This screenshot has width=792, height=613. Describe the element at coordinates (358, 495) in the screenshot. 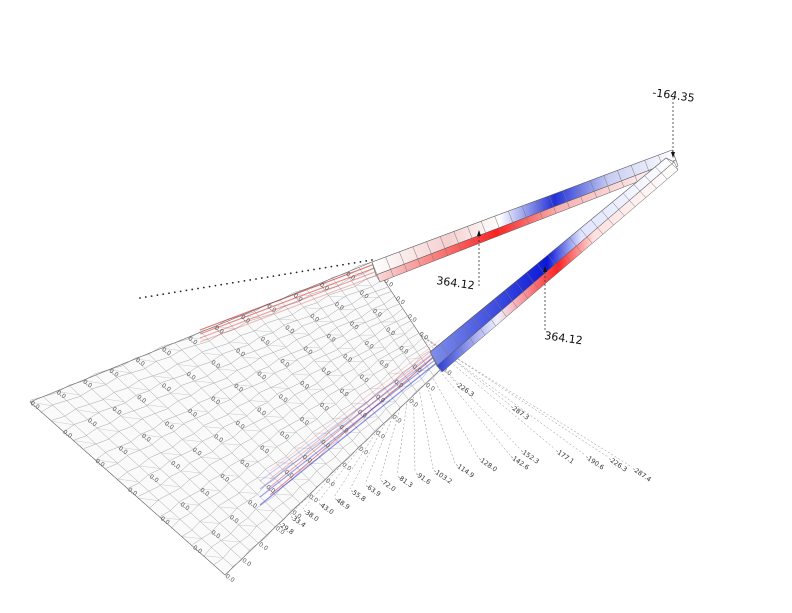

I see `side-scale-label: -55.8` at that location.